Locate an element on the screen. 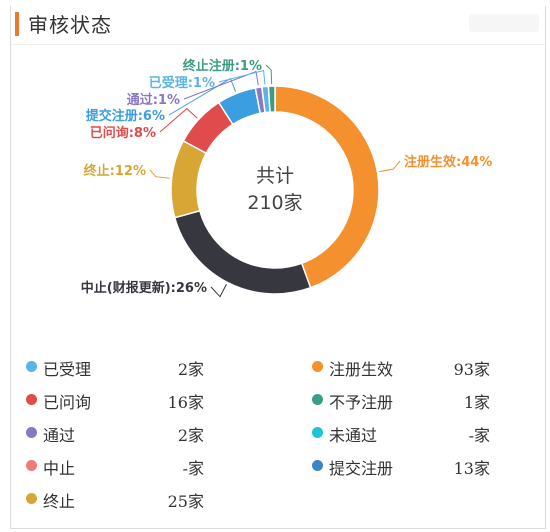 The width and height of the screenshot is (550, 532). slice-label-2: 中止(财报更新):26% is located at coordinates (144, 288).